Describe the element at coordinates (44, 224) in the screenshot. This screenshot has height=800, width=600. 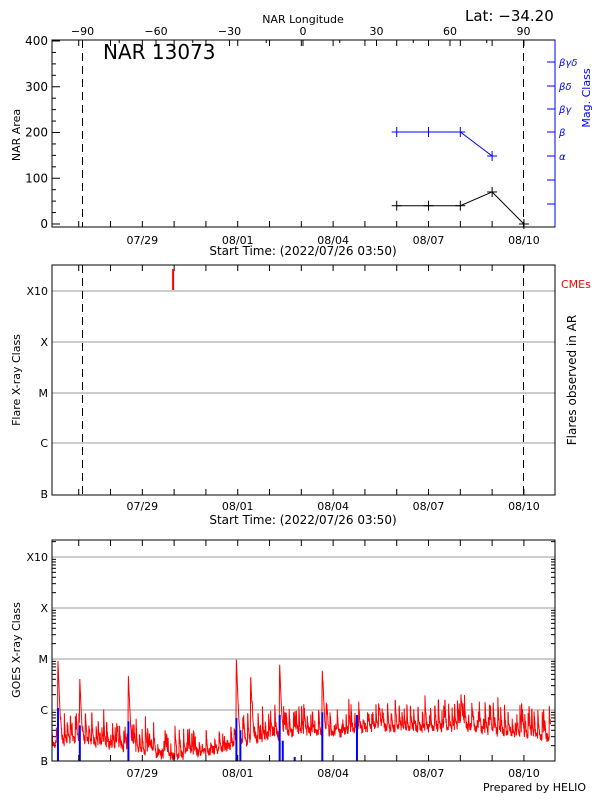
I see `y-tick-label: 0` at that location.